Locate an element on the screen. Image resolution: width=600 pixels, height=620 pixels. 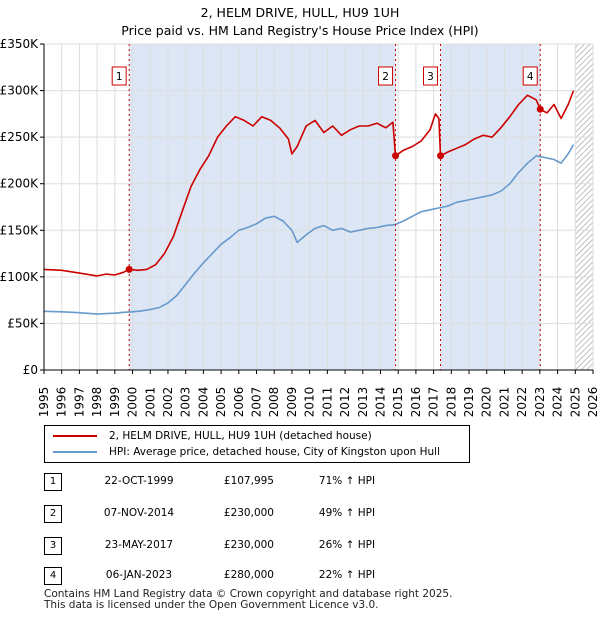
x-tick-label: 2019 is located at coordinates (469, 402).